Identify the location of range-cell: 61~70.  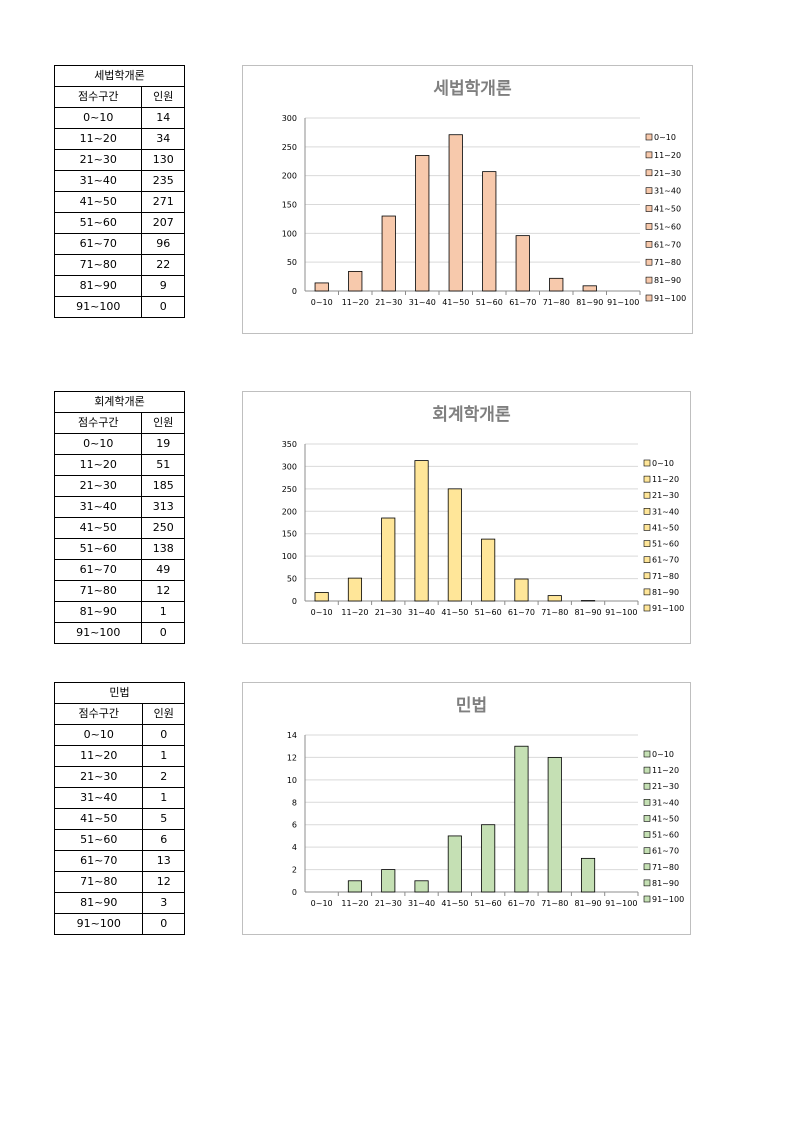
(98, 861).